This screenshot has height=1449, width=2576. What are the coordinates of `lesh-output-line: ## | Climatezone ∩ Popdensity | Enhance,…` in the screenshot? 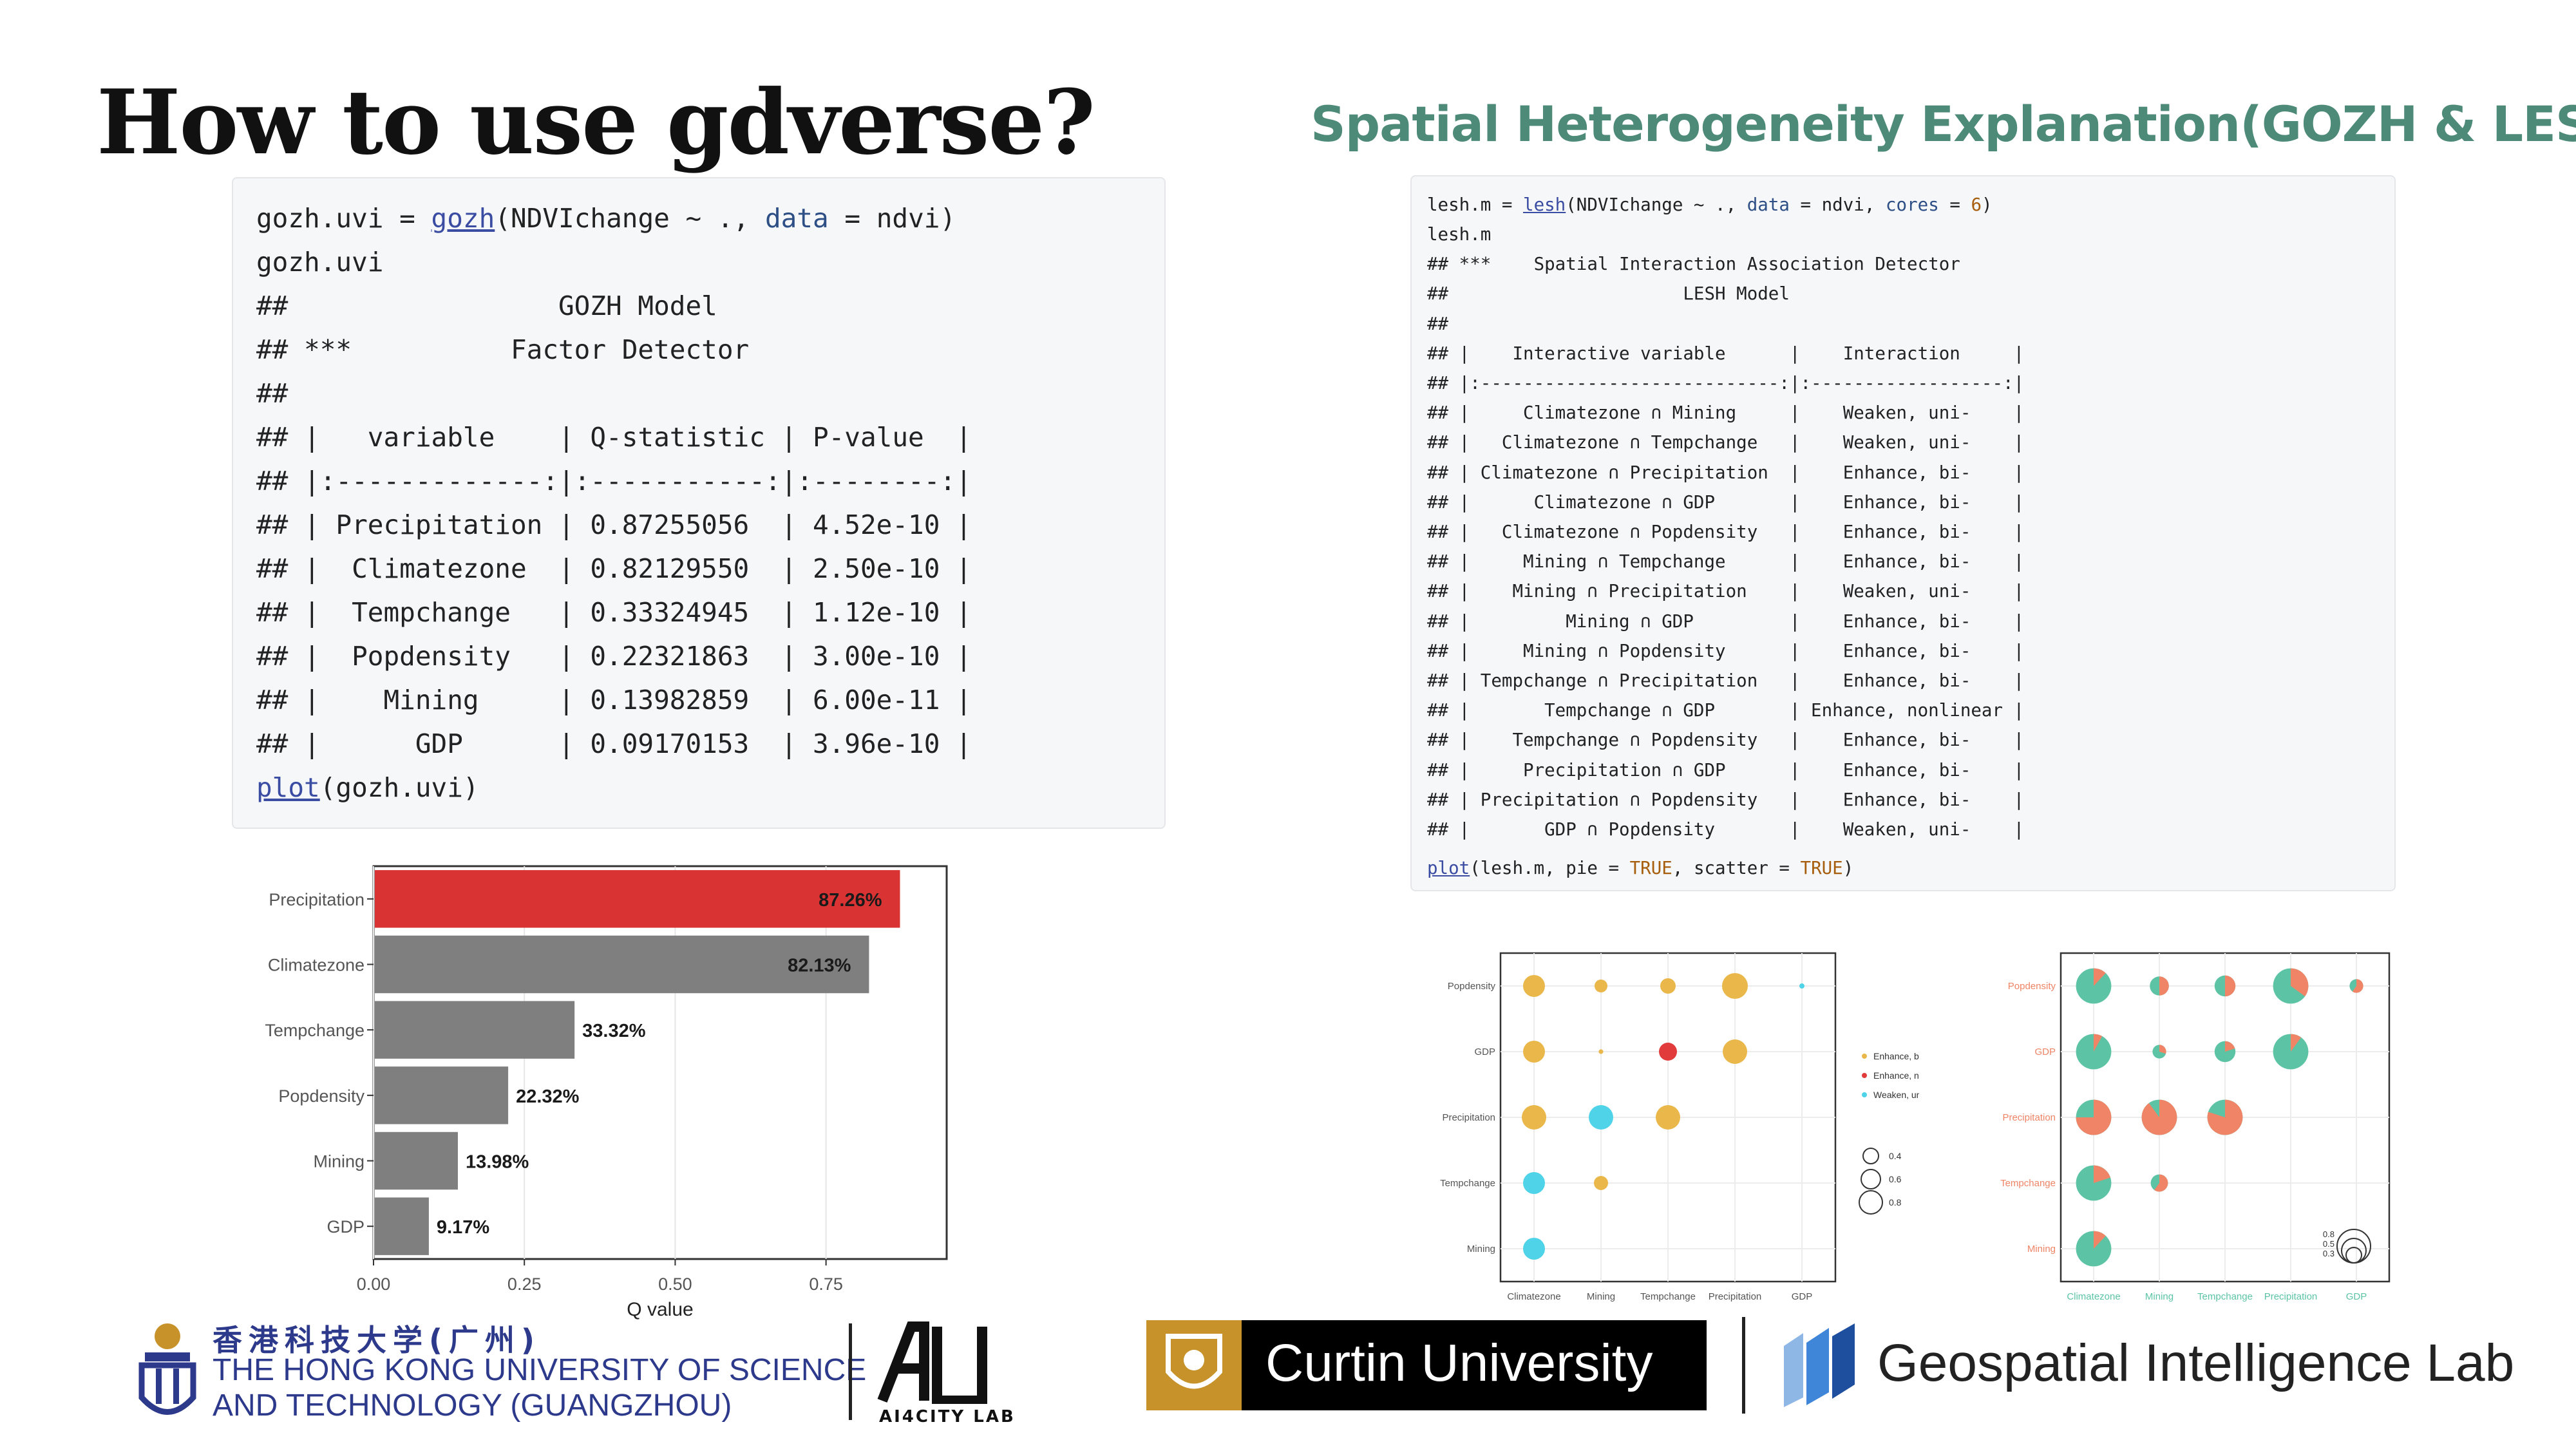 It's located at (1726, 532).